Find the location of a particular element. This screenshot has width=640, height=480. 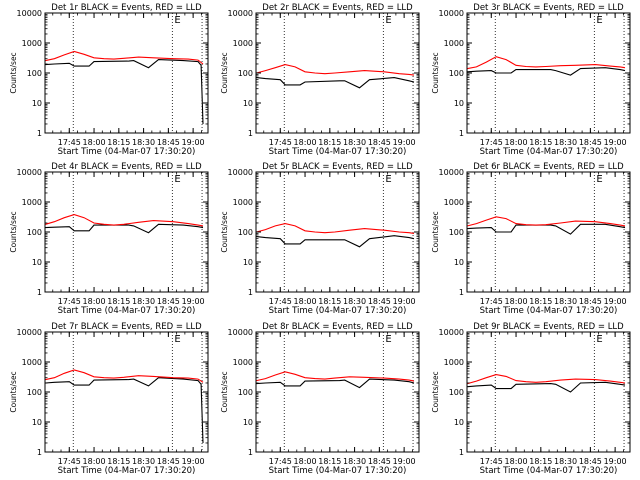

panel-title: Det 2r BLACK = Events, RED = LLD is located at coordinates (337, 8).